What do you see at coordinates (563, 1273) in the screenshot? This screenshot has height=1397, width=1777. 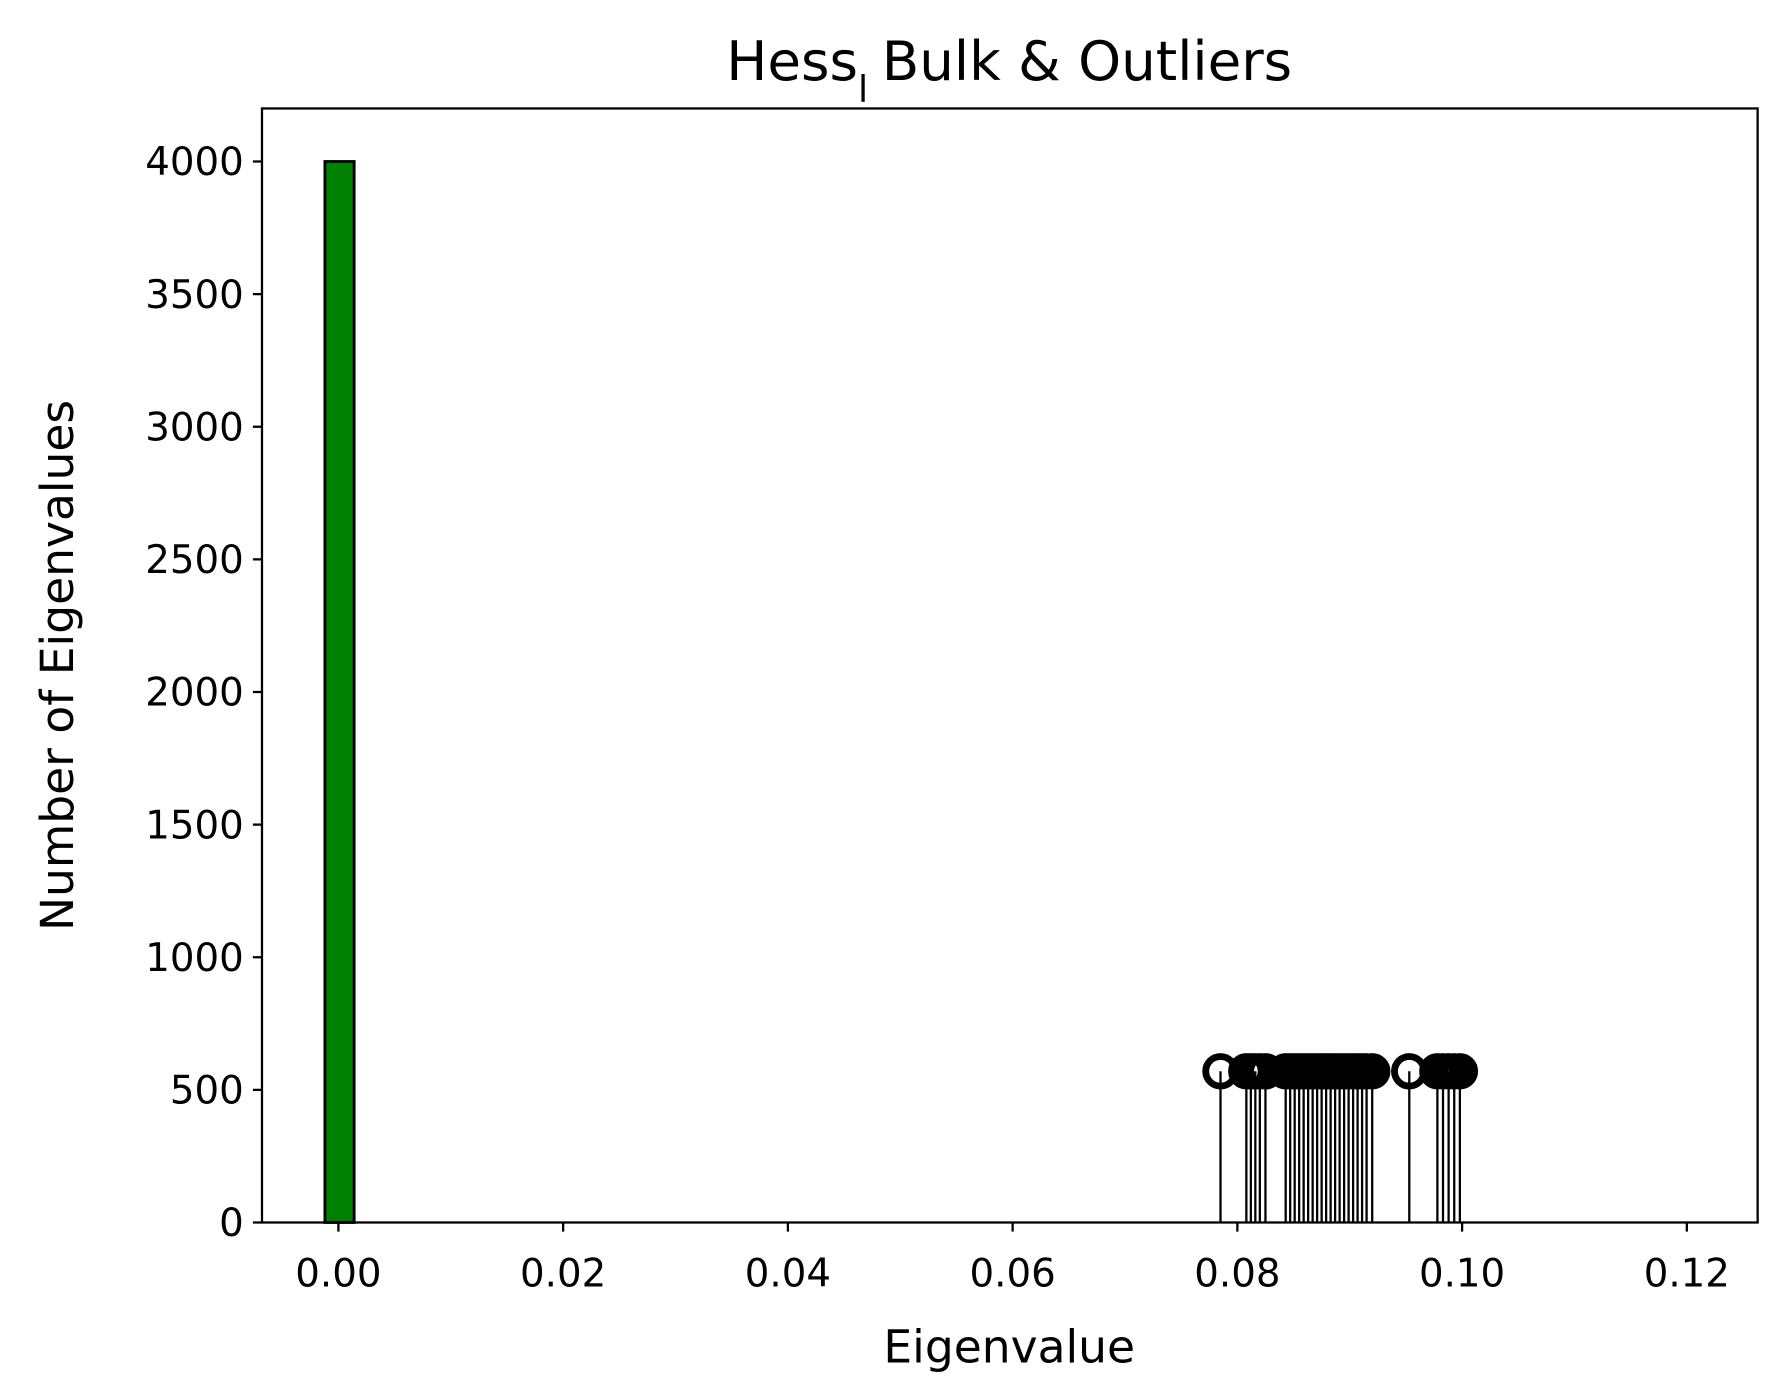 I see `x-tick-label: 0.02` at bounding box center [563, 1273].